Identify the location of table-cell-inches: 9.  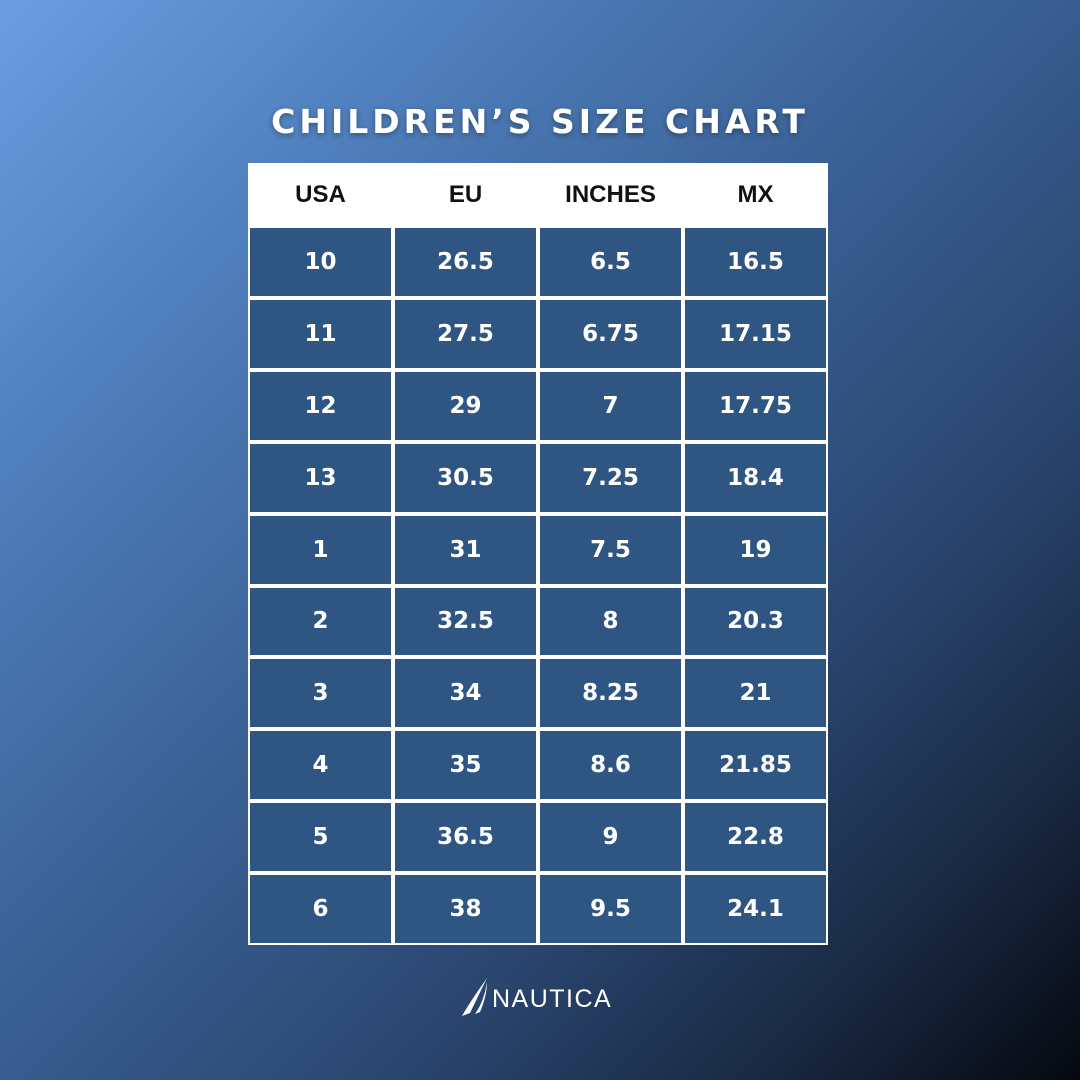
(610, 837).